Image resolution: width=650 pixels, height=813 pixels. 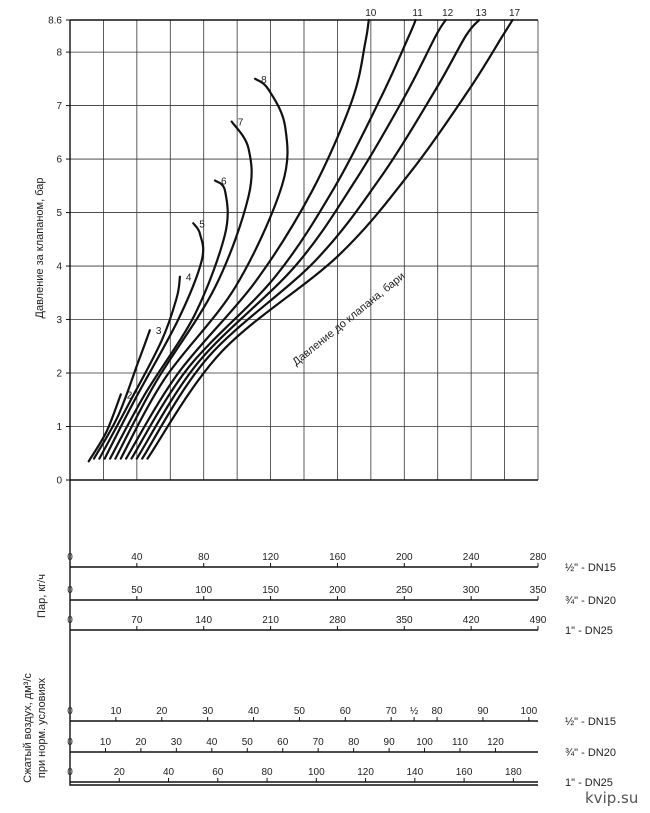 I want to click on curve-label-12: 12, so click(x=448, y=13).